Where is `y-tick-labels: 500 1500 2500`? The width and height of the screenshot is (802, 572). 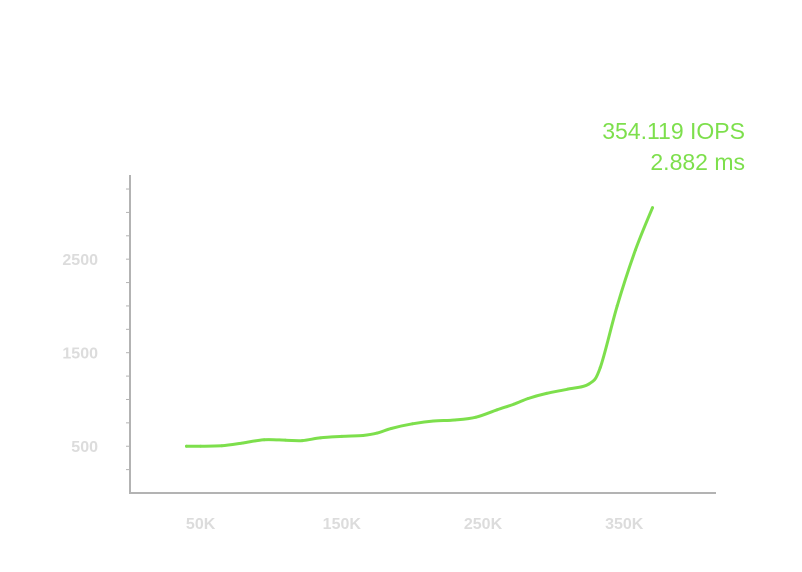 y-tick-labels: 500 1500 2500 is located at coordinates (80, 354).